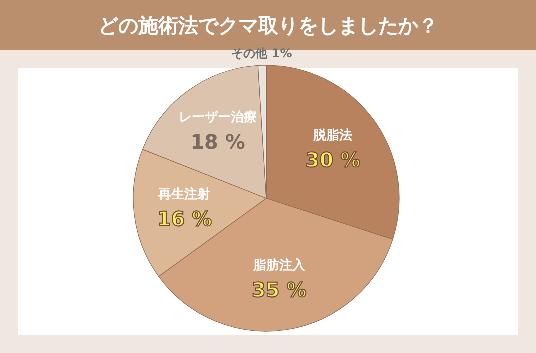  I want to click on chart-title: どの施術法でクマ取りをしましたか？, so click(268, 26).